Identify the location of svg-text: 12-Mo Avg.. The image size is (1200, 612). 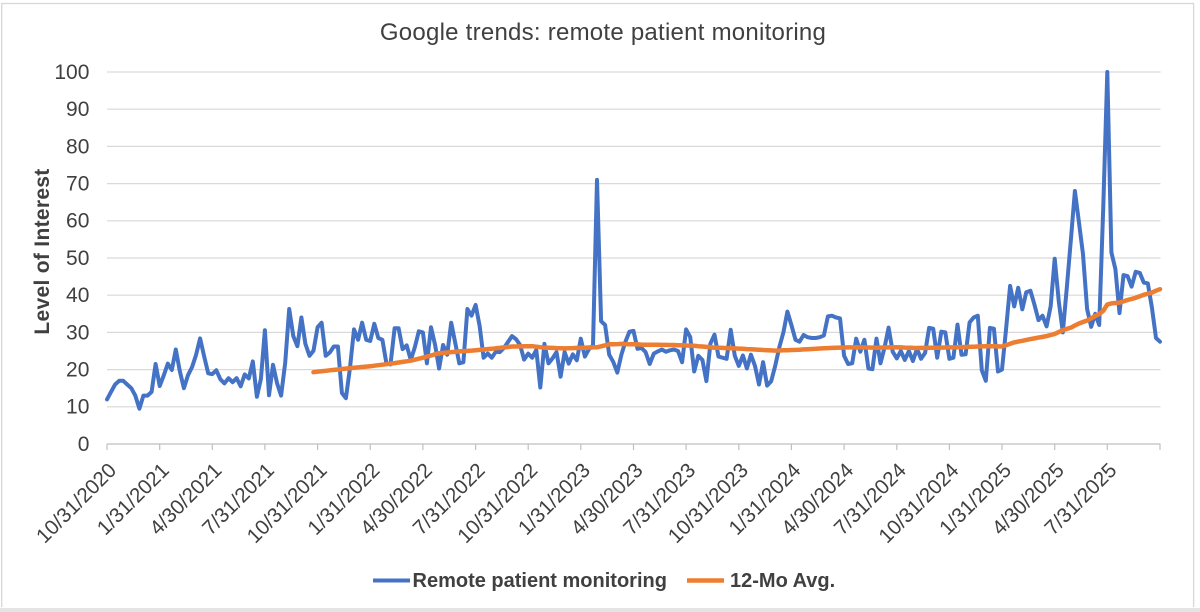
(782, 581).